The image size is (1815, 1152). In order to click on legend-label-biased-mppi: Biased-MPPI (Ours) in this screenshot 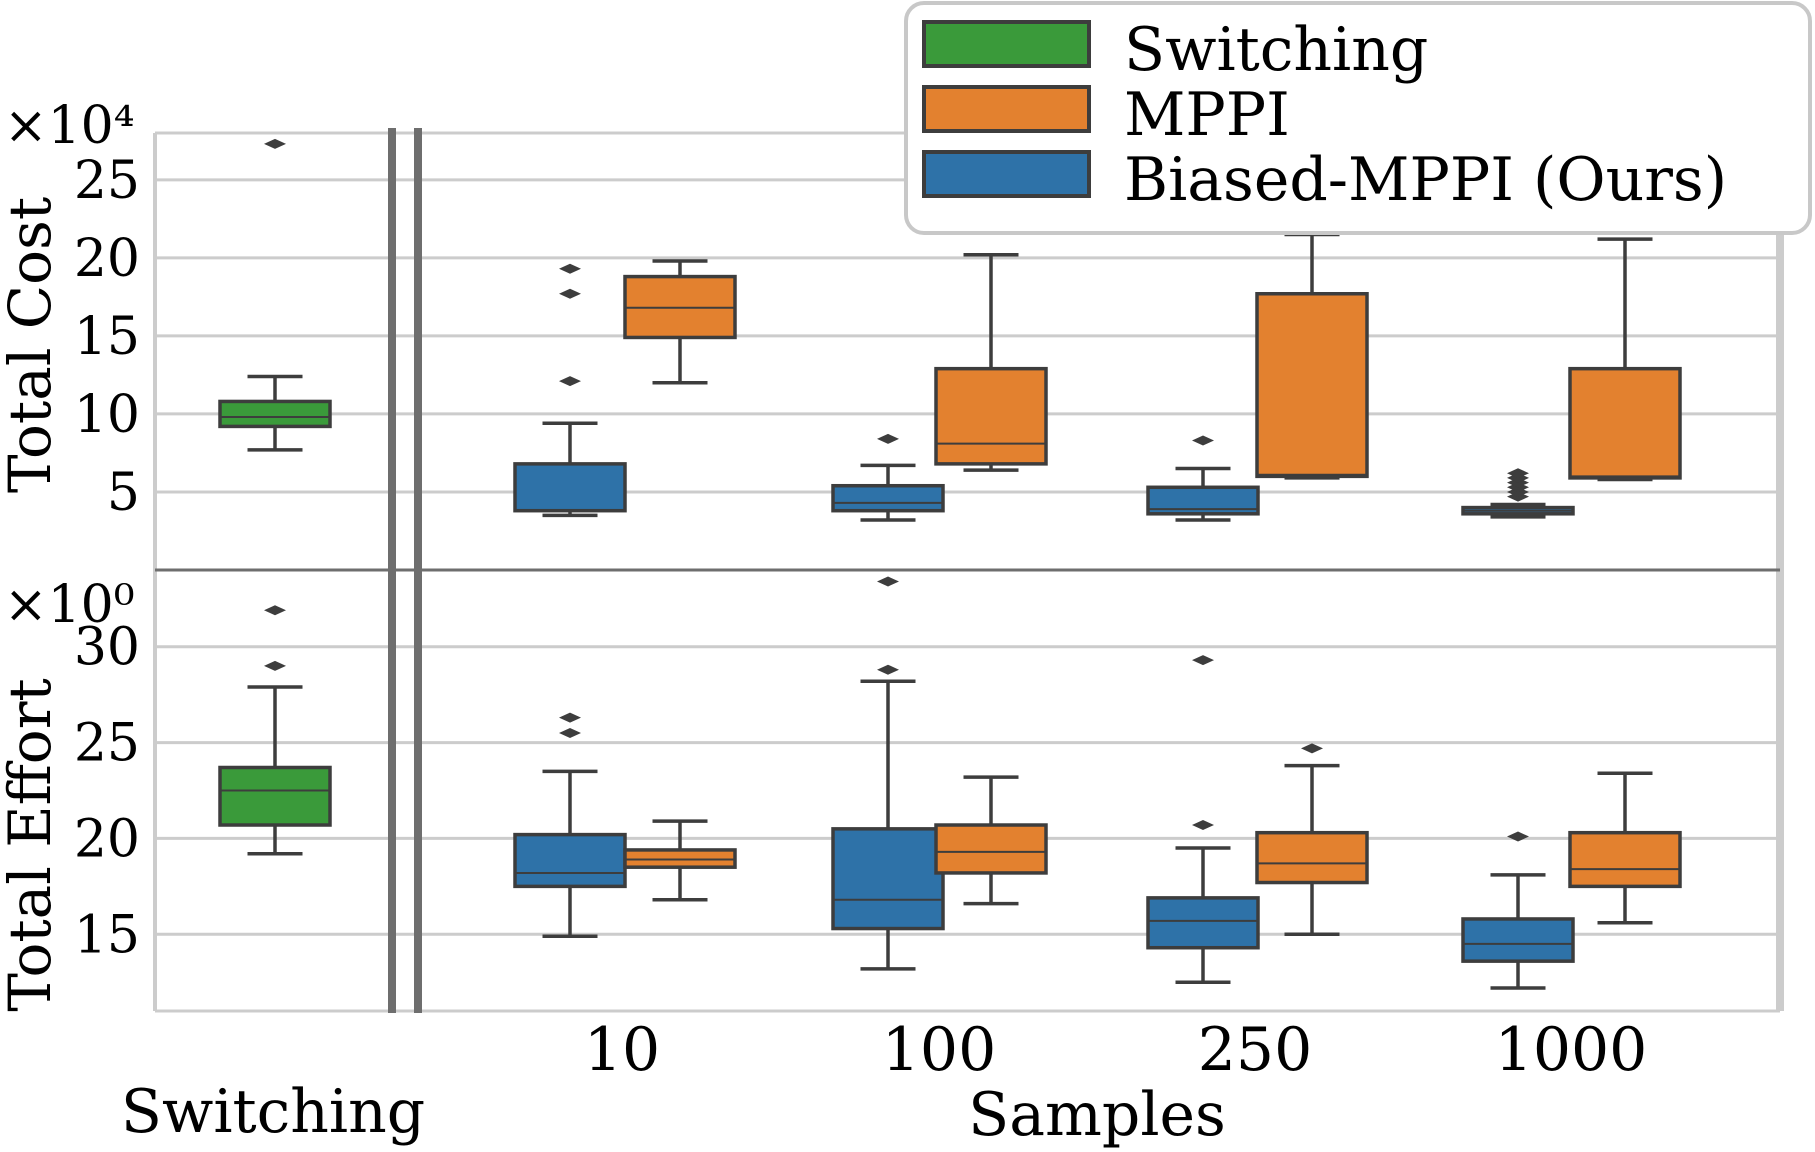, I will do `click(1425, 180)`.